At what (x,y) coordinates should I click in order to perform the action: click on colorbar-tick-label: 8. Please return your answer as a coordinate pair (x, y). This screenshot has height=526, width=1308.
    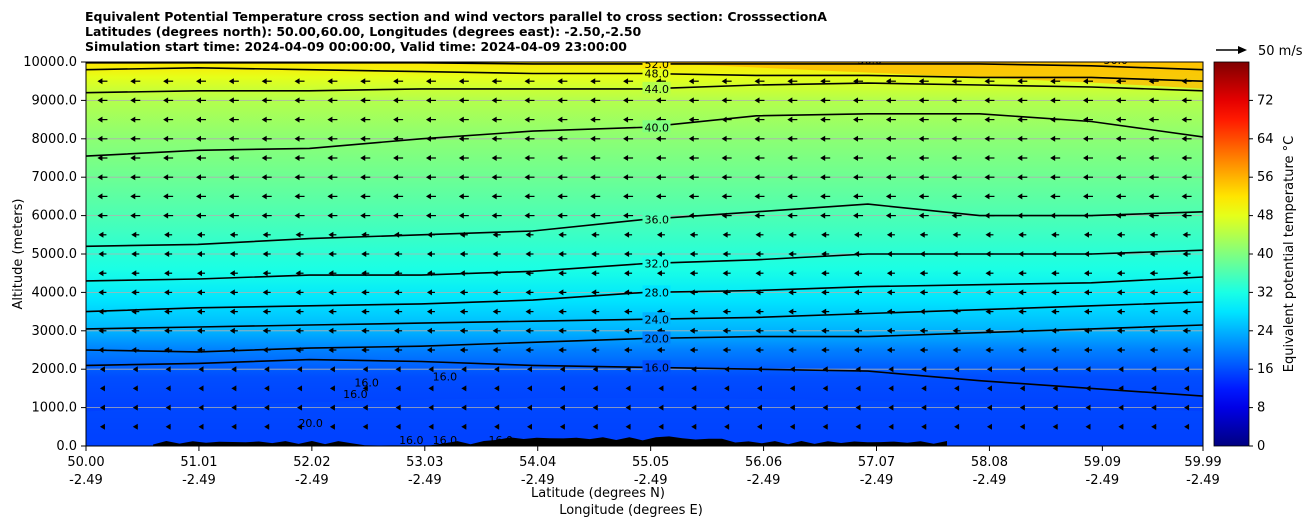
    Looking at the image, I should click on (1261, 408).